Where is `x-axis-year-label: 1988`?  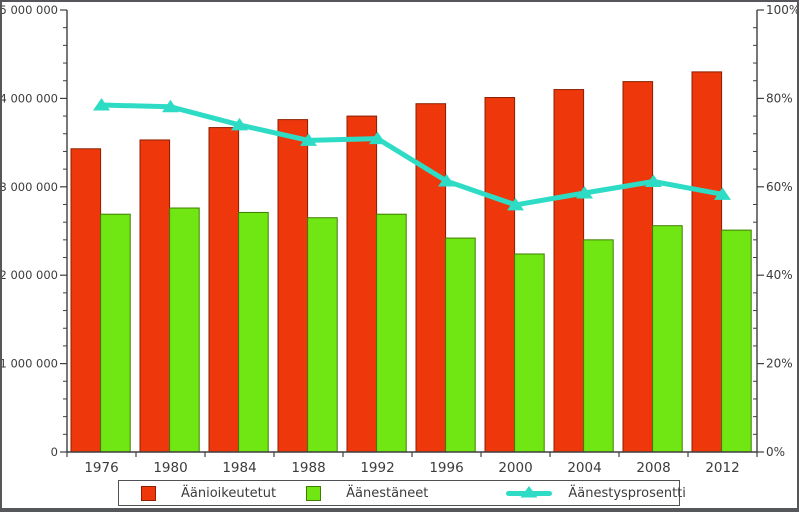
x-axis-year-label: 1988 is located at coordinates (308, 468).